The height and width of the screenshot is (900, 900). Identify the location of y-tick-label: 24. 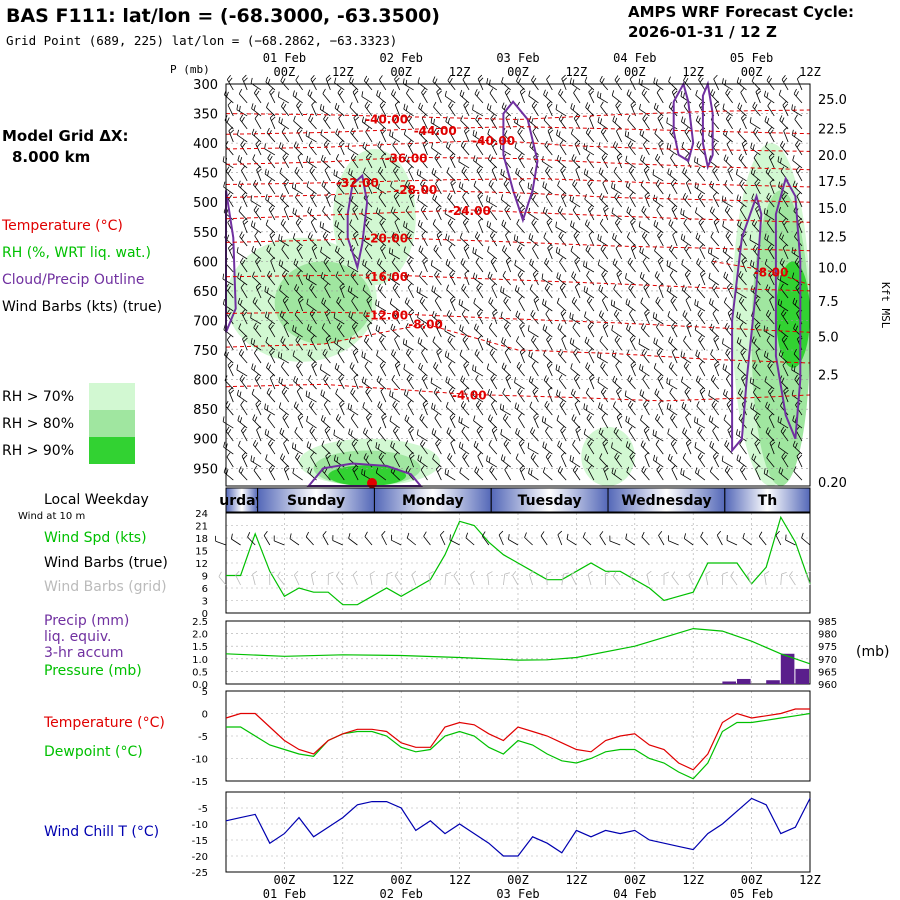
(201, 514).